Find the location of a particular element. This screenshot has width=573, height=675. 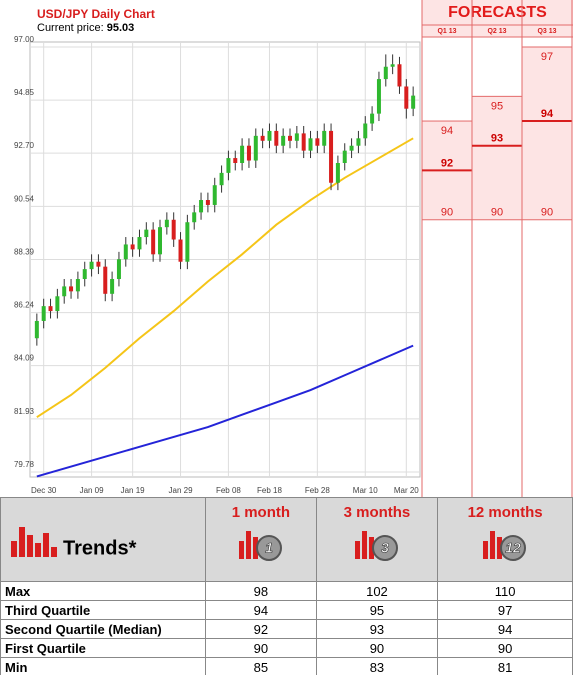

table-header: Trends* 1 month 1 3 months 3 12 months 12 is located at coordinates (286, 539).